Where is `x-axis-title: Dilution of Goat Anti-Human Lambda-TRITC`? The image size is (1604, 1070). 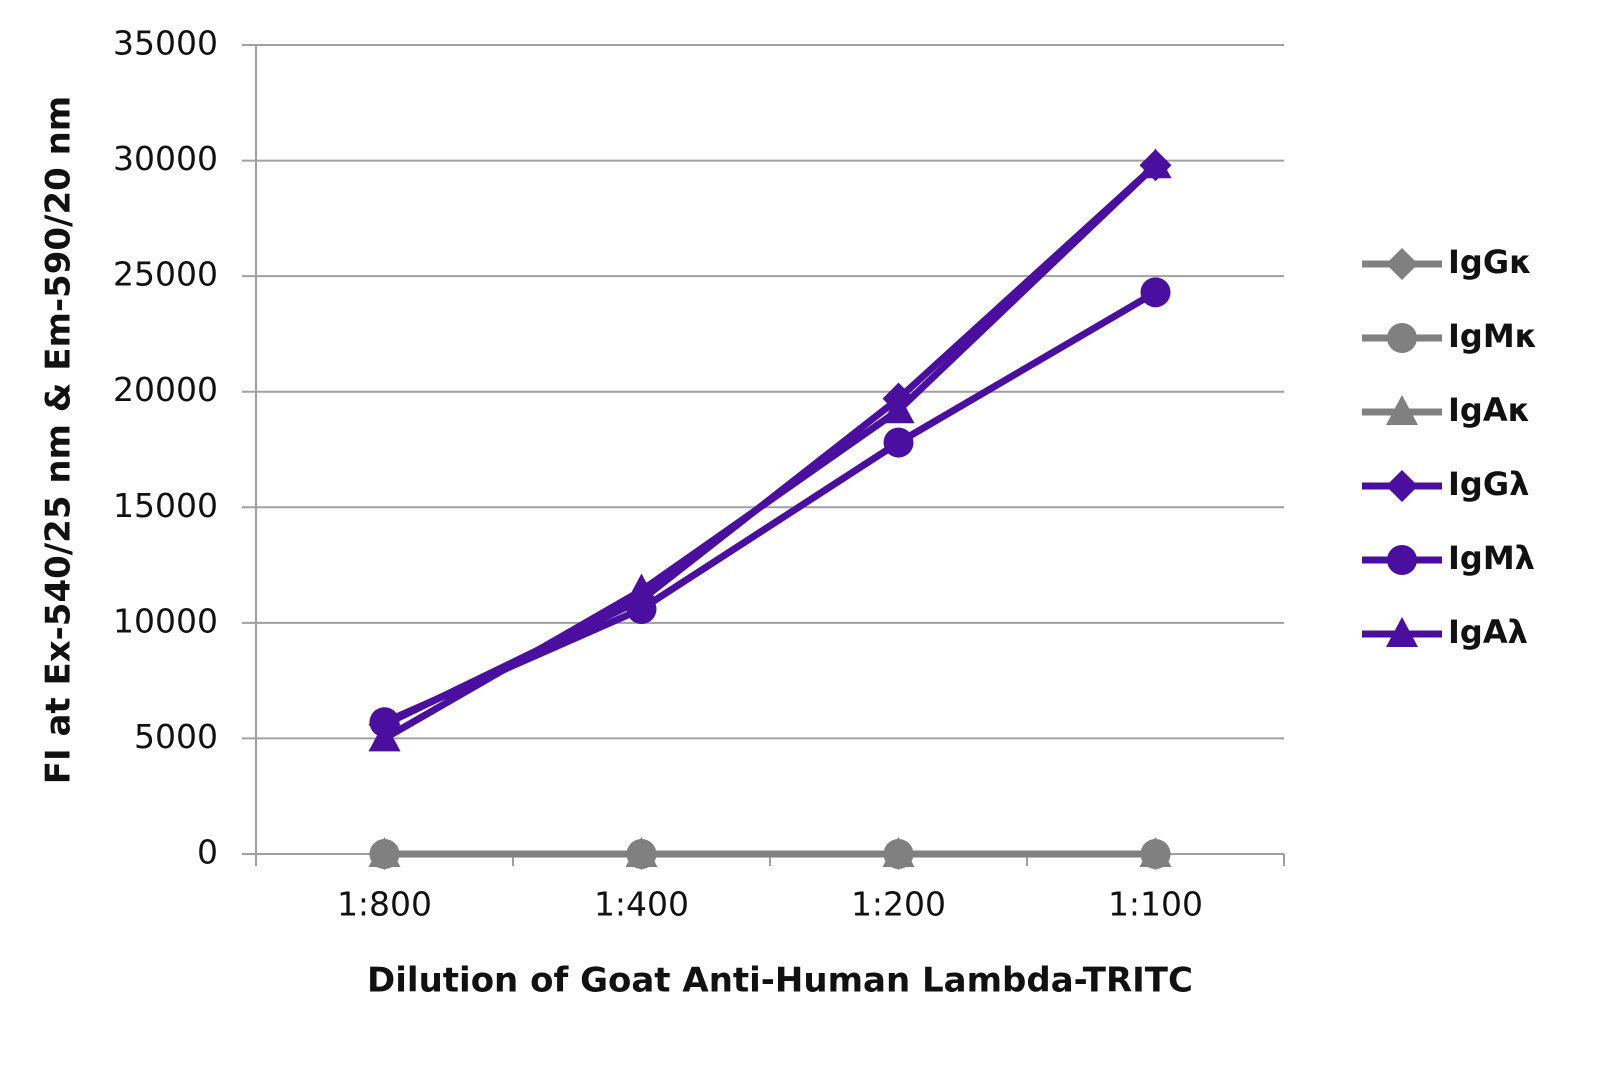 x-axis-title: Dilution of Goat Anti-Human Lambda-TRITC is located at coordinates (780, 981).